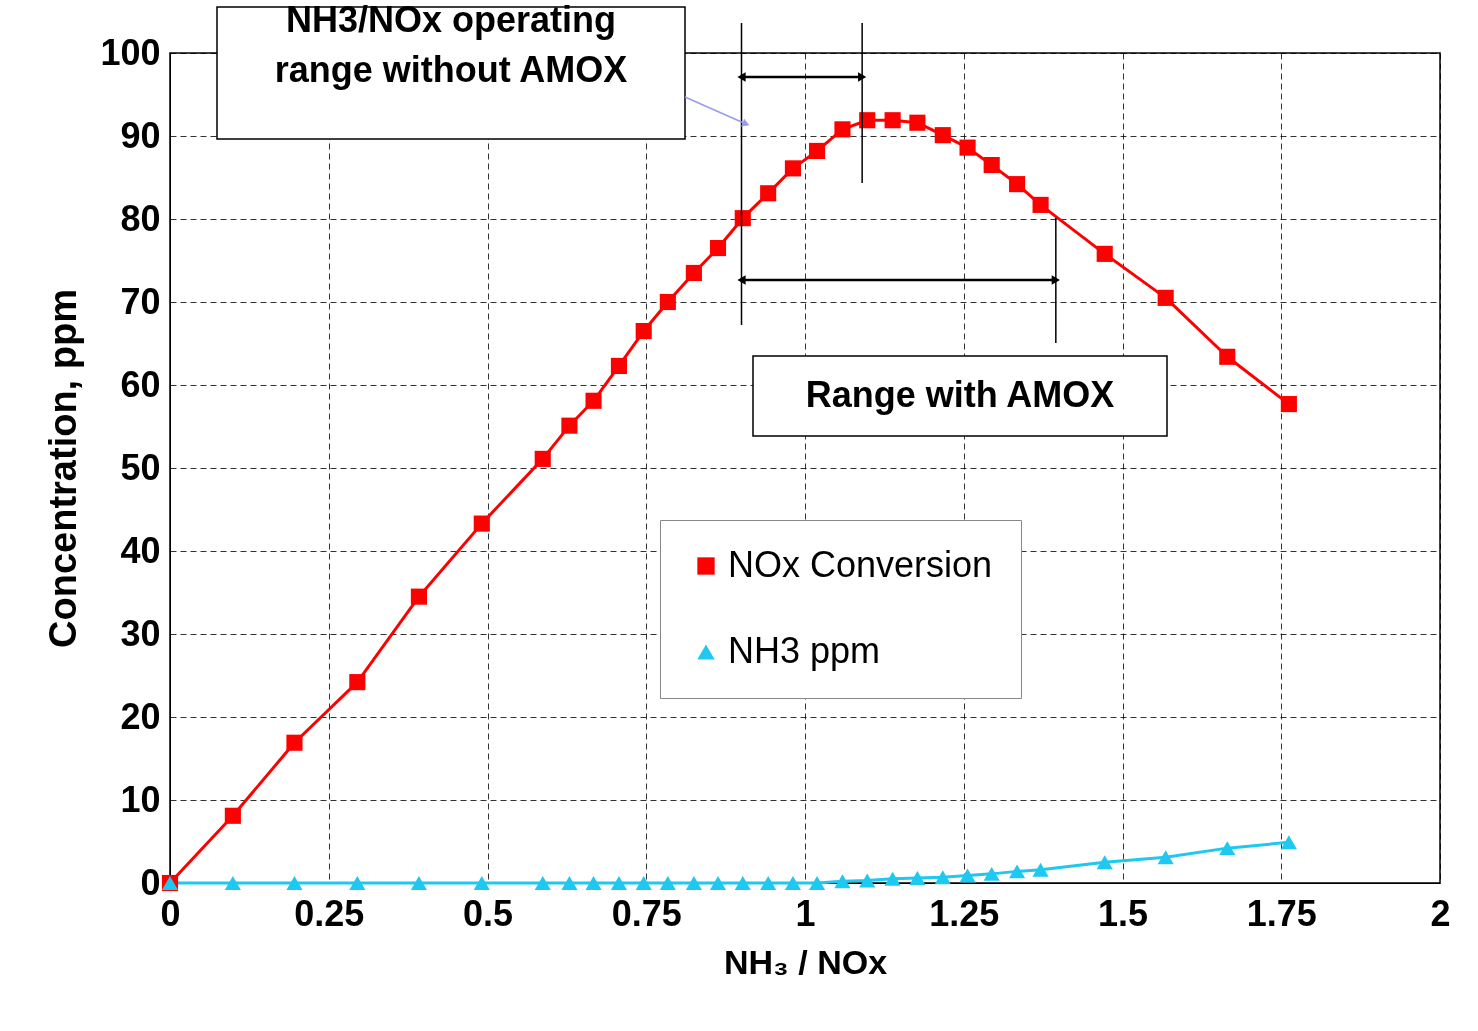  I want to click on legend-label: NH3 ppm, so click(804, 650).